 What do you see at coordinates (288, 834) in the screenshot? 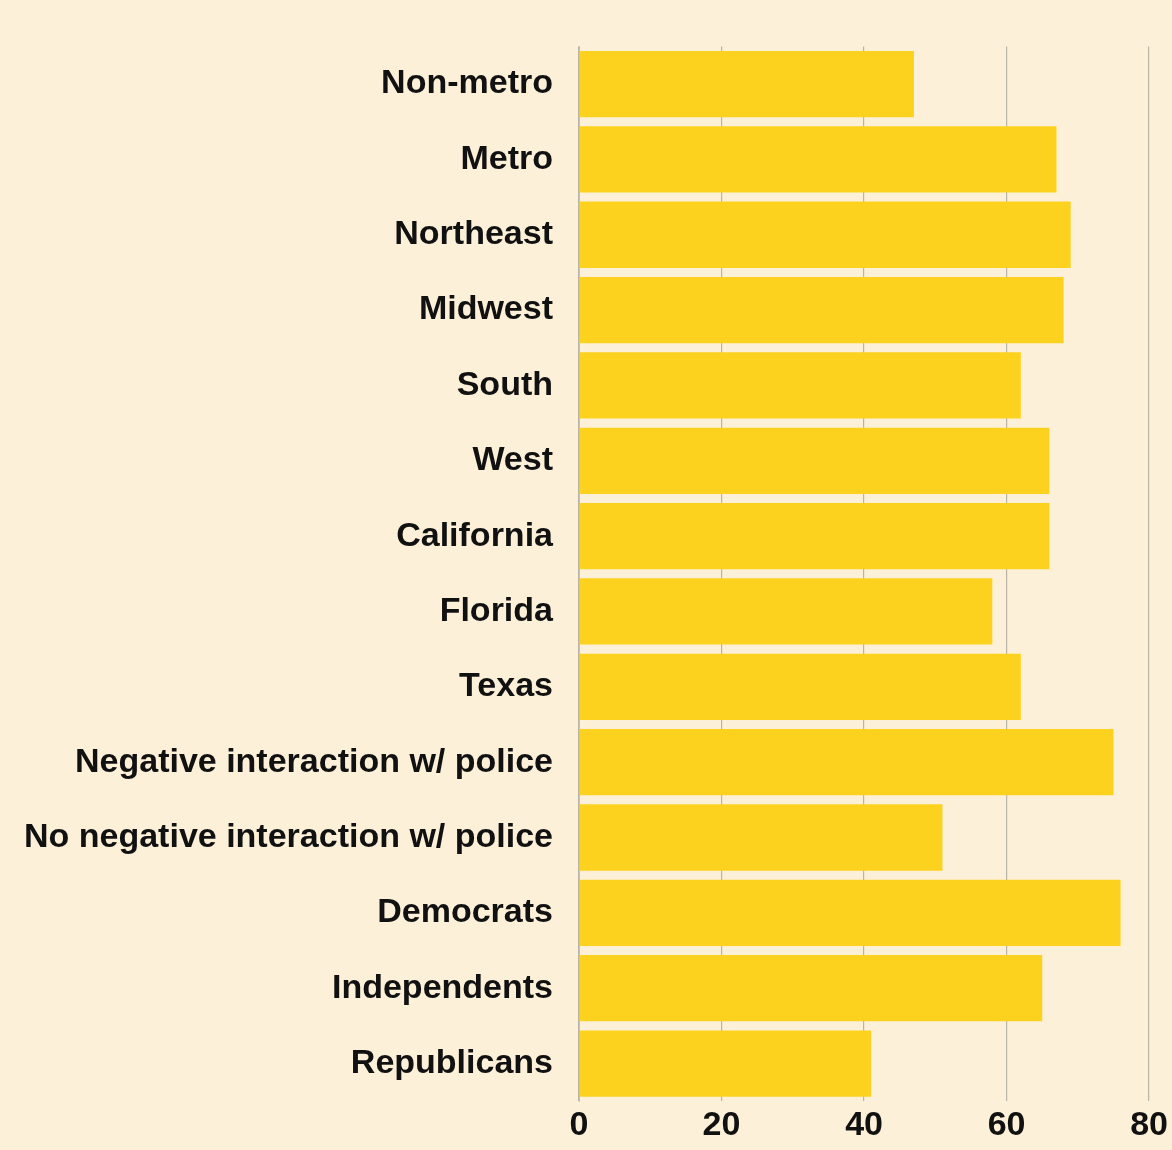
I see `y-tick-label: No negative interaction w/ police` at bounding box center [288, 834].